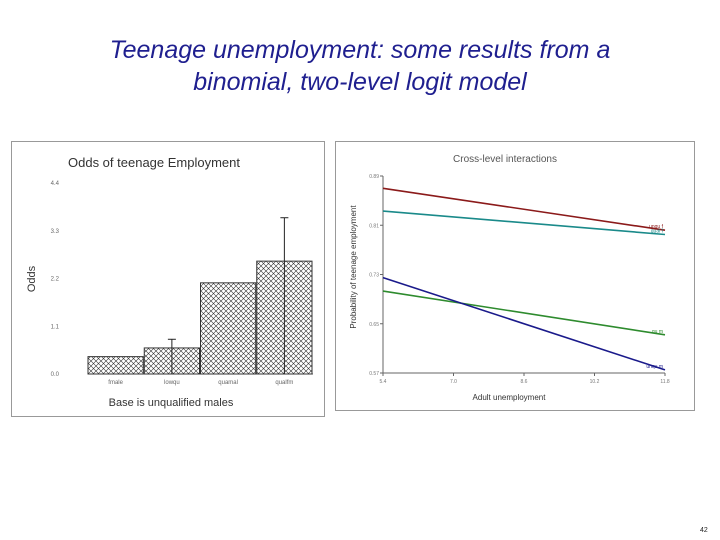 This screenshot has width=720, height=540. What do you see at coordinates (524, 223) in the screenshot?
I see `chart2-series-line-qual-f` at bounding box center [524, 223].